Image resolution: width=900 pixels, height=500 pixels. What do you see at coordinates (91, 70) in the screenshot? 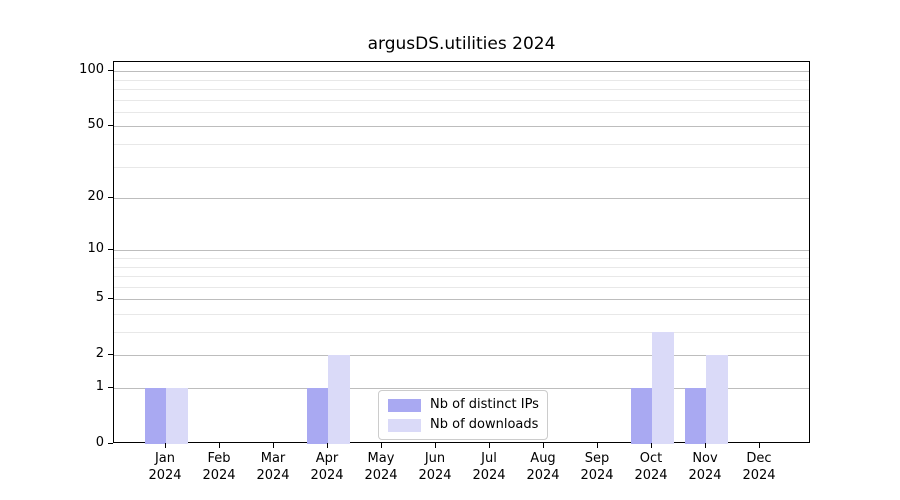
I see `y-tick-label: 100` at bounding box center [91, 70].